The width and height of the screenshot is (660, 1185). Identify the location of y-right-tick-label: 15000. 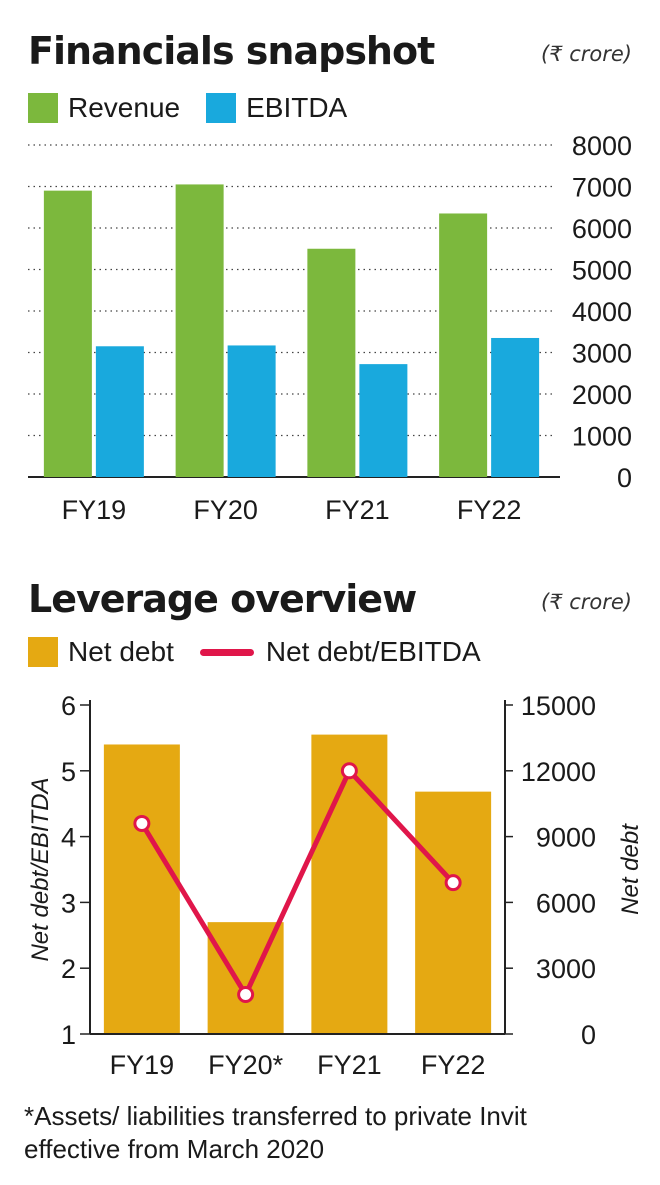
(558, 706).